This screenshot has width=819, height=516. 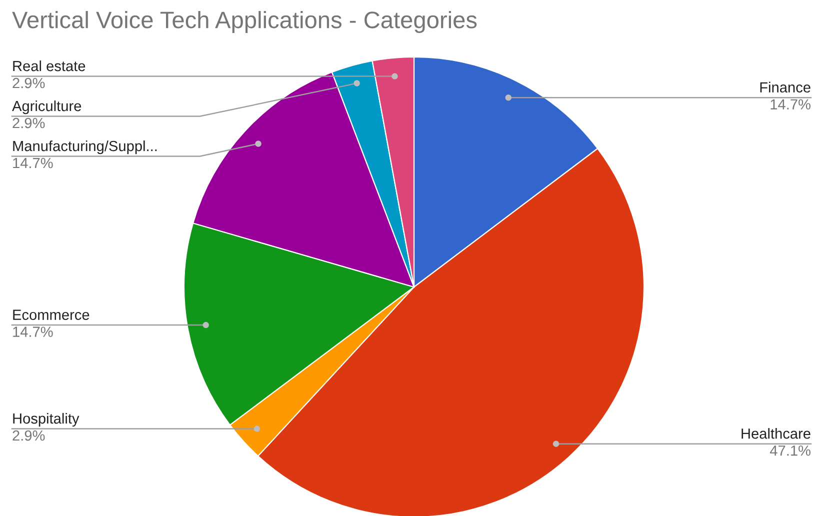 What do you see at coordinates (244, 22) in the screenshot?
I see `chart-title: Vertical Voice Tech Applications - Categories` at bounding box center [244, 22].